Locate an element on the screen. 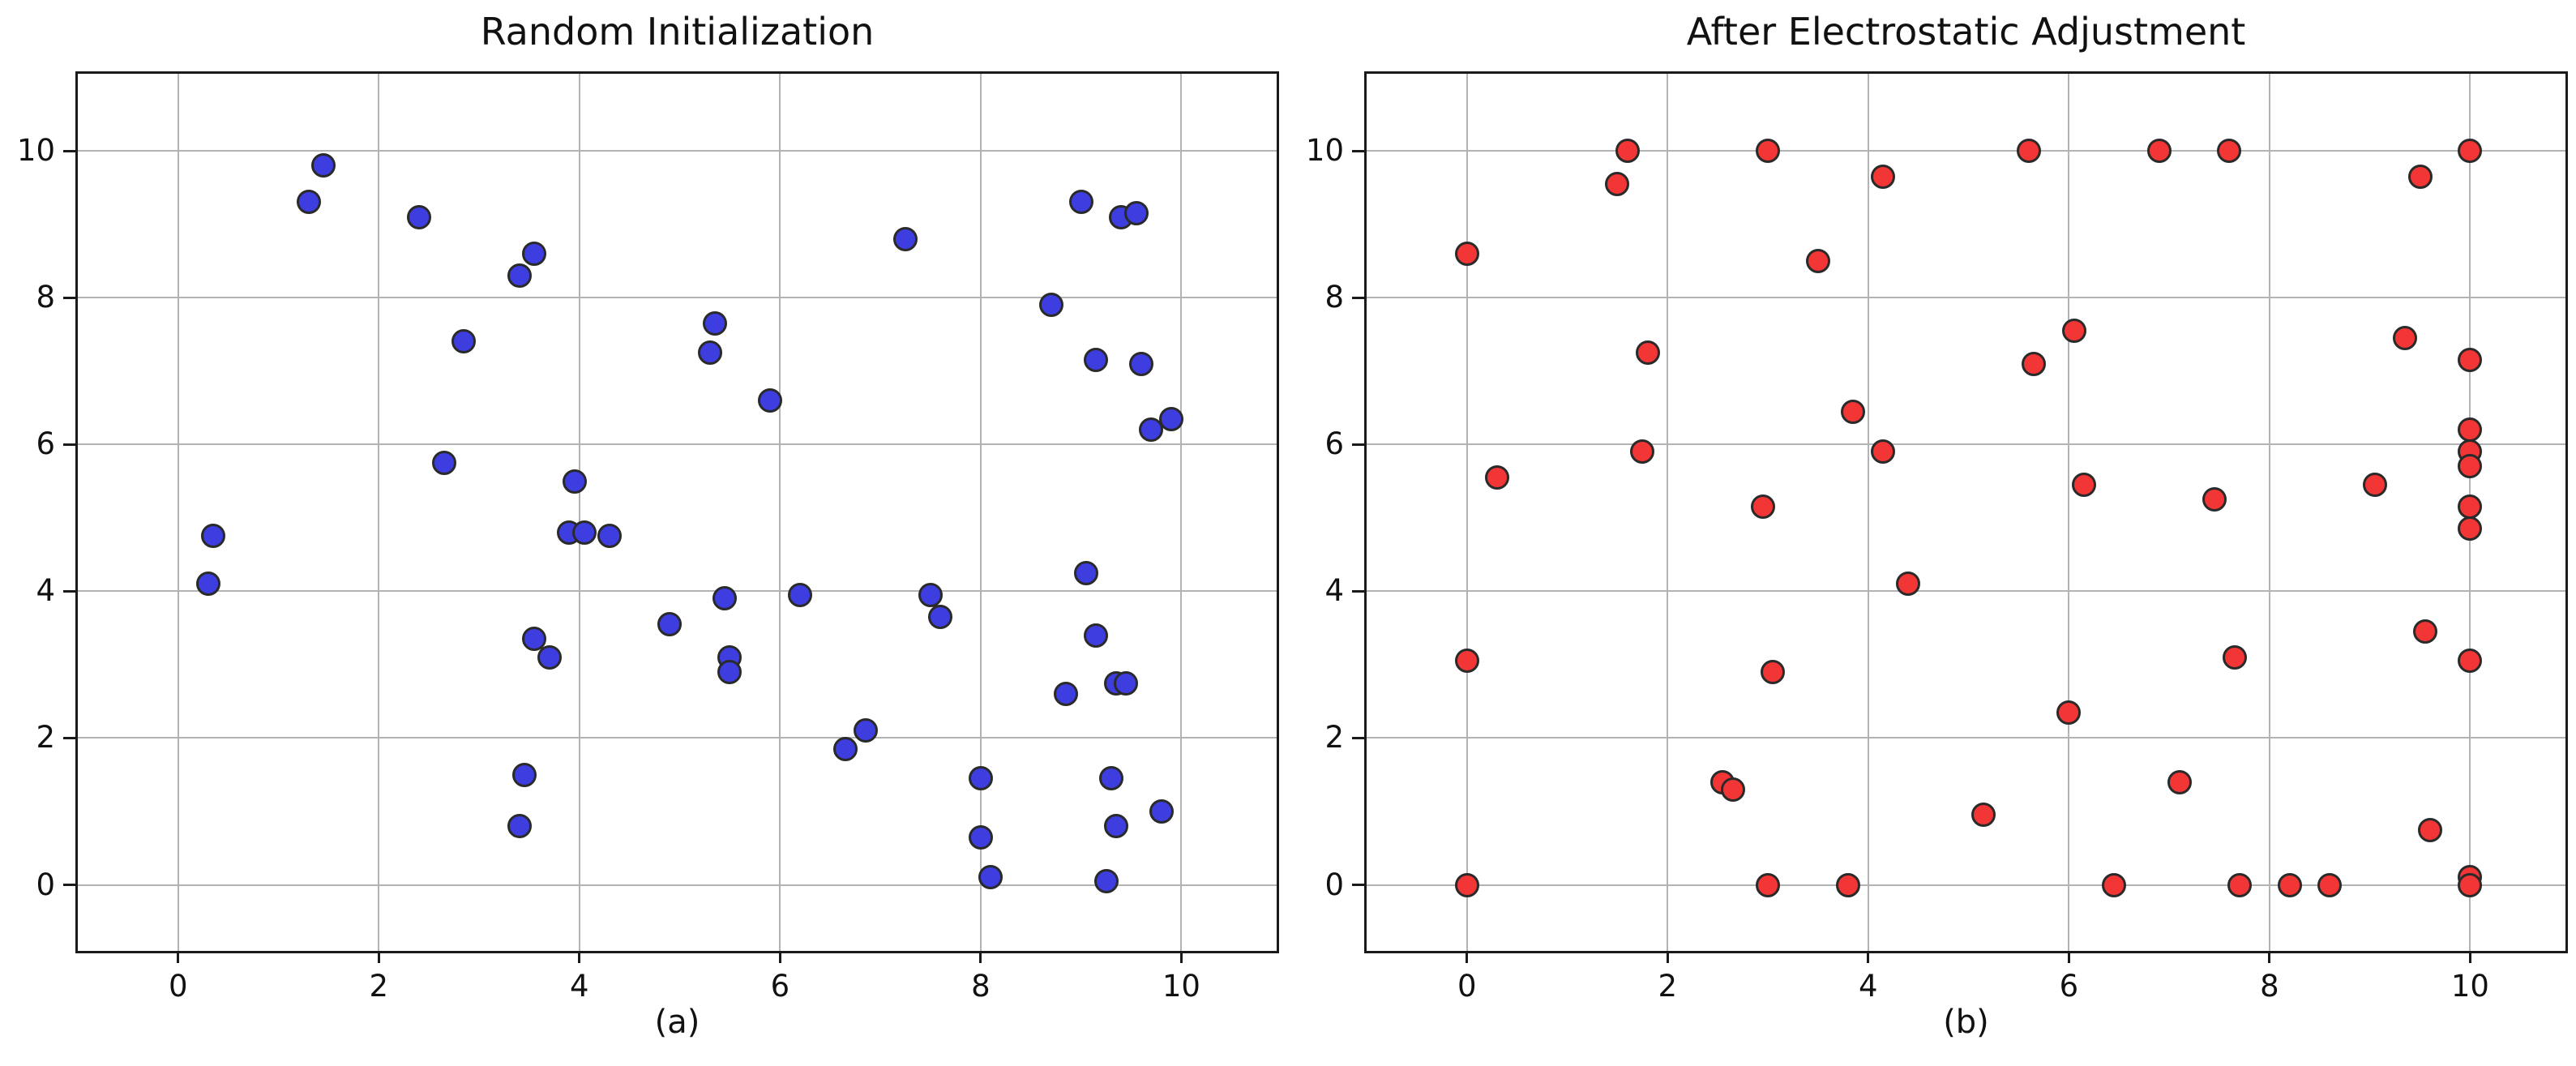 Image resolution: width=2576 pixels, height=1066 pixels. x-axis-tick-label: 8 is located at coordinates (981, 986).